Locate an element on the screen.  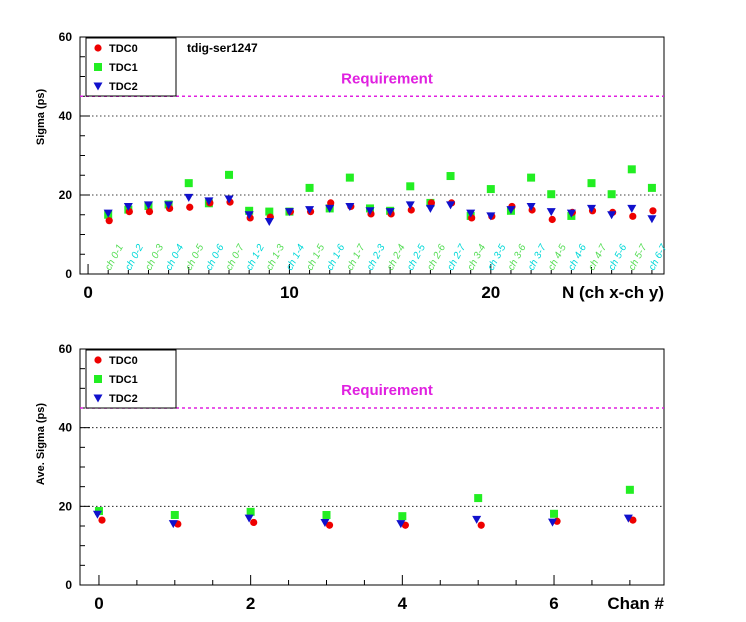
x-tick-label: 4 is located at coordinates (403, 603).